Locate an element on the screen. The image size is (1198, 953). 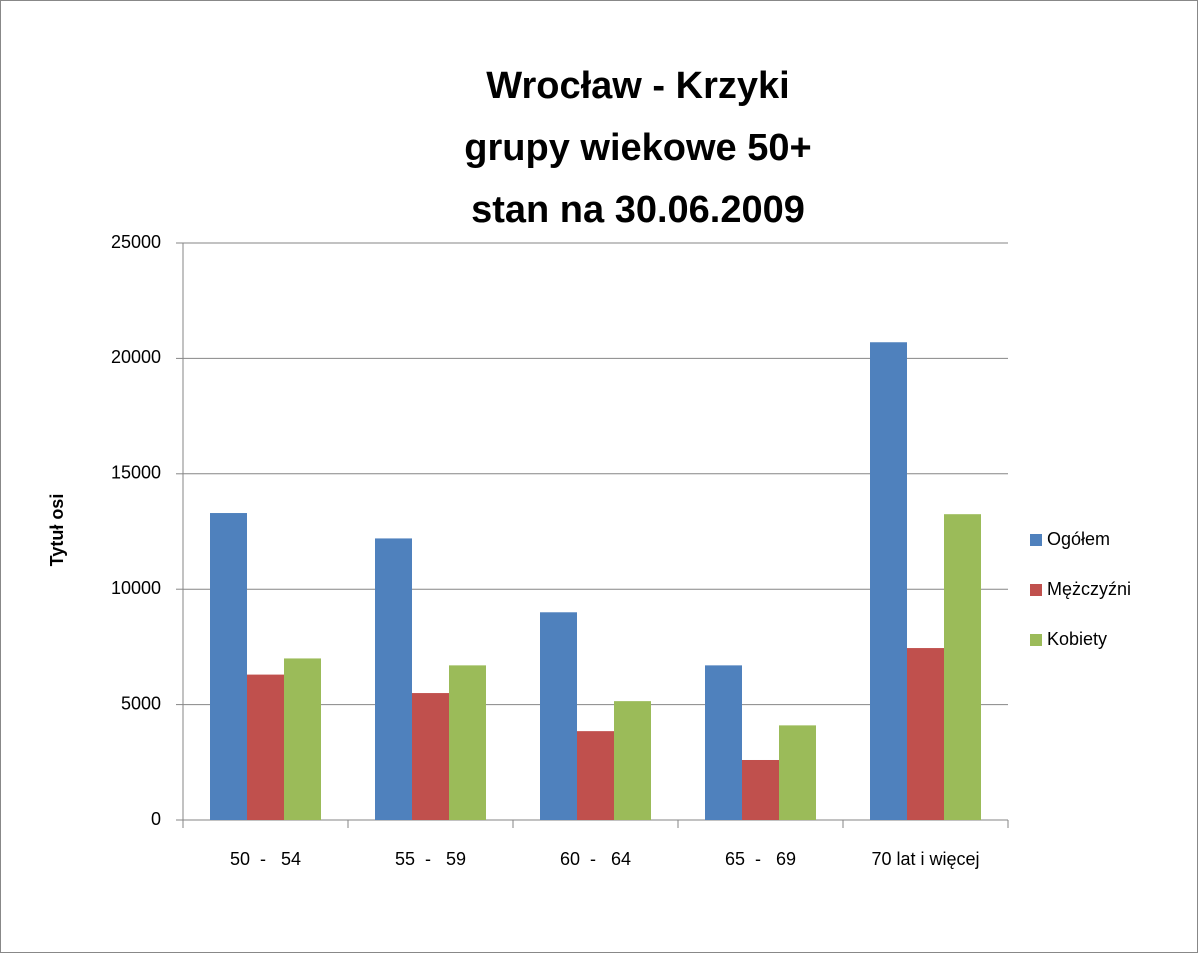
legend-label: Kobiety is located at coordinates (1077, 639).